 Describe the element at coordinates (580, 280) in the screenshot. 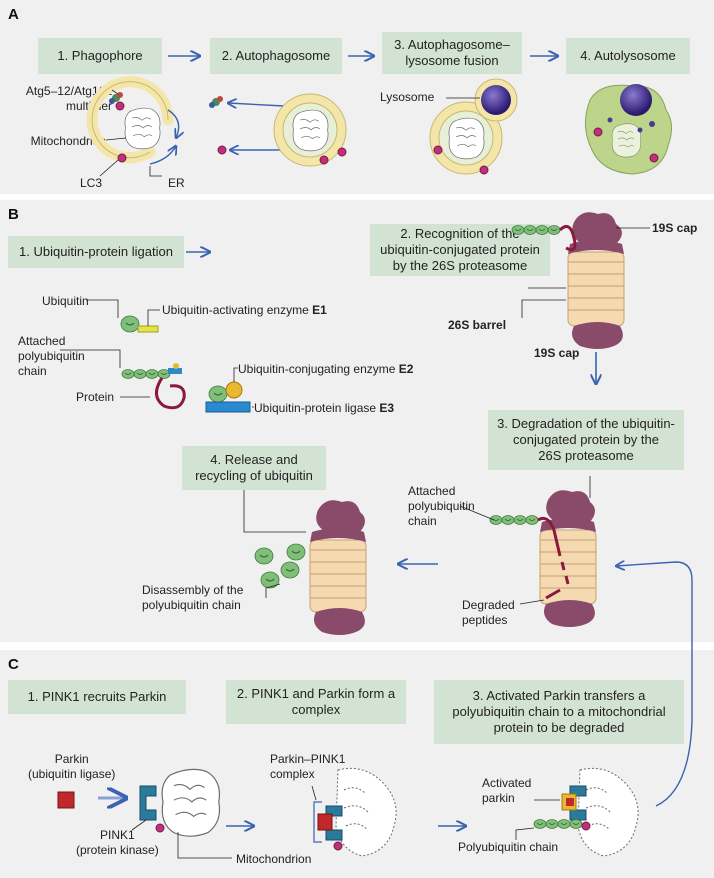

I see `proteasome-b2` at that location.